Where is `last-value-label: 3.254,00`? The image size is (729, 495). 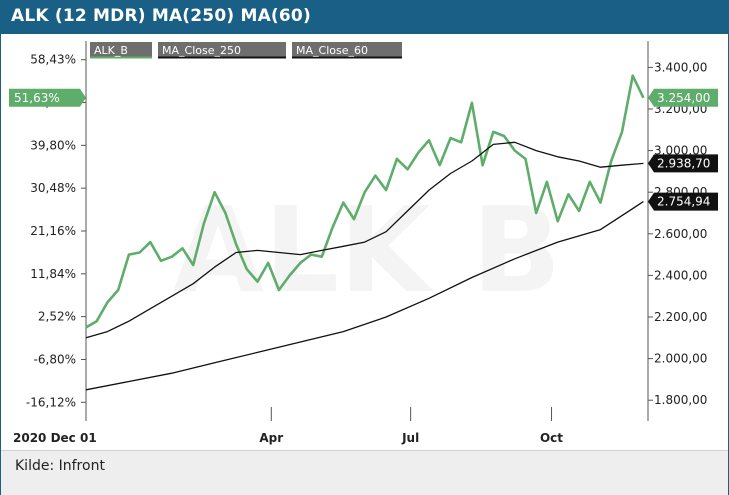
last-value-label: 3.254,00 is located at coordinates (683, 98).